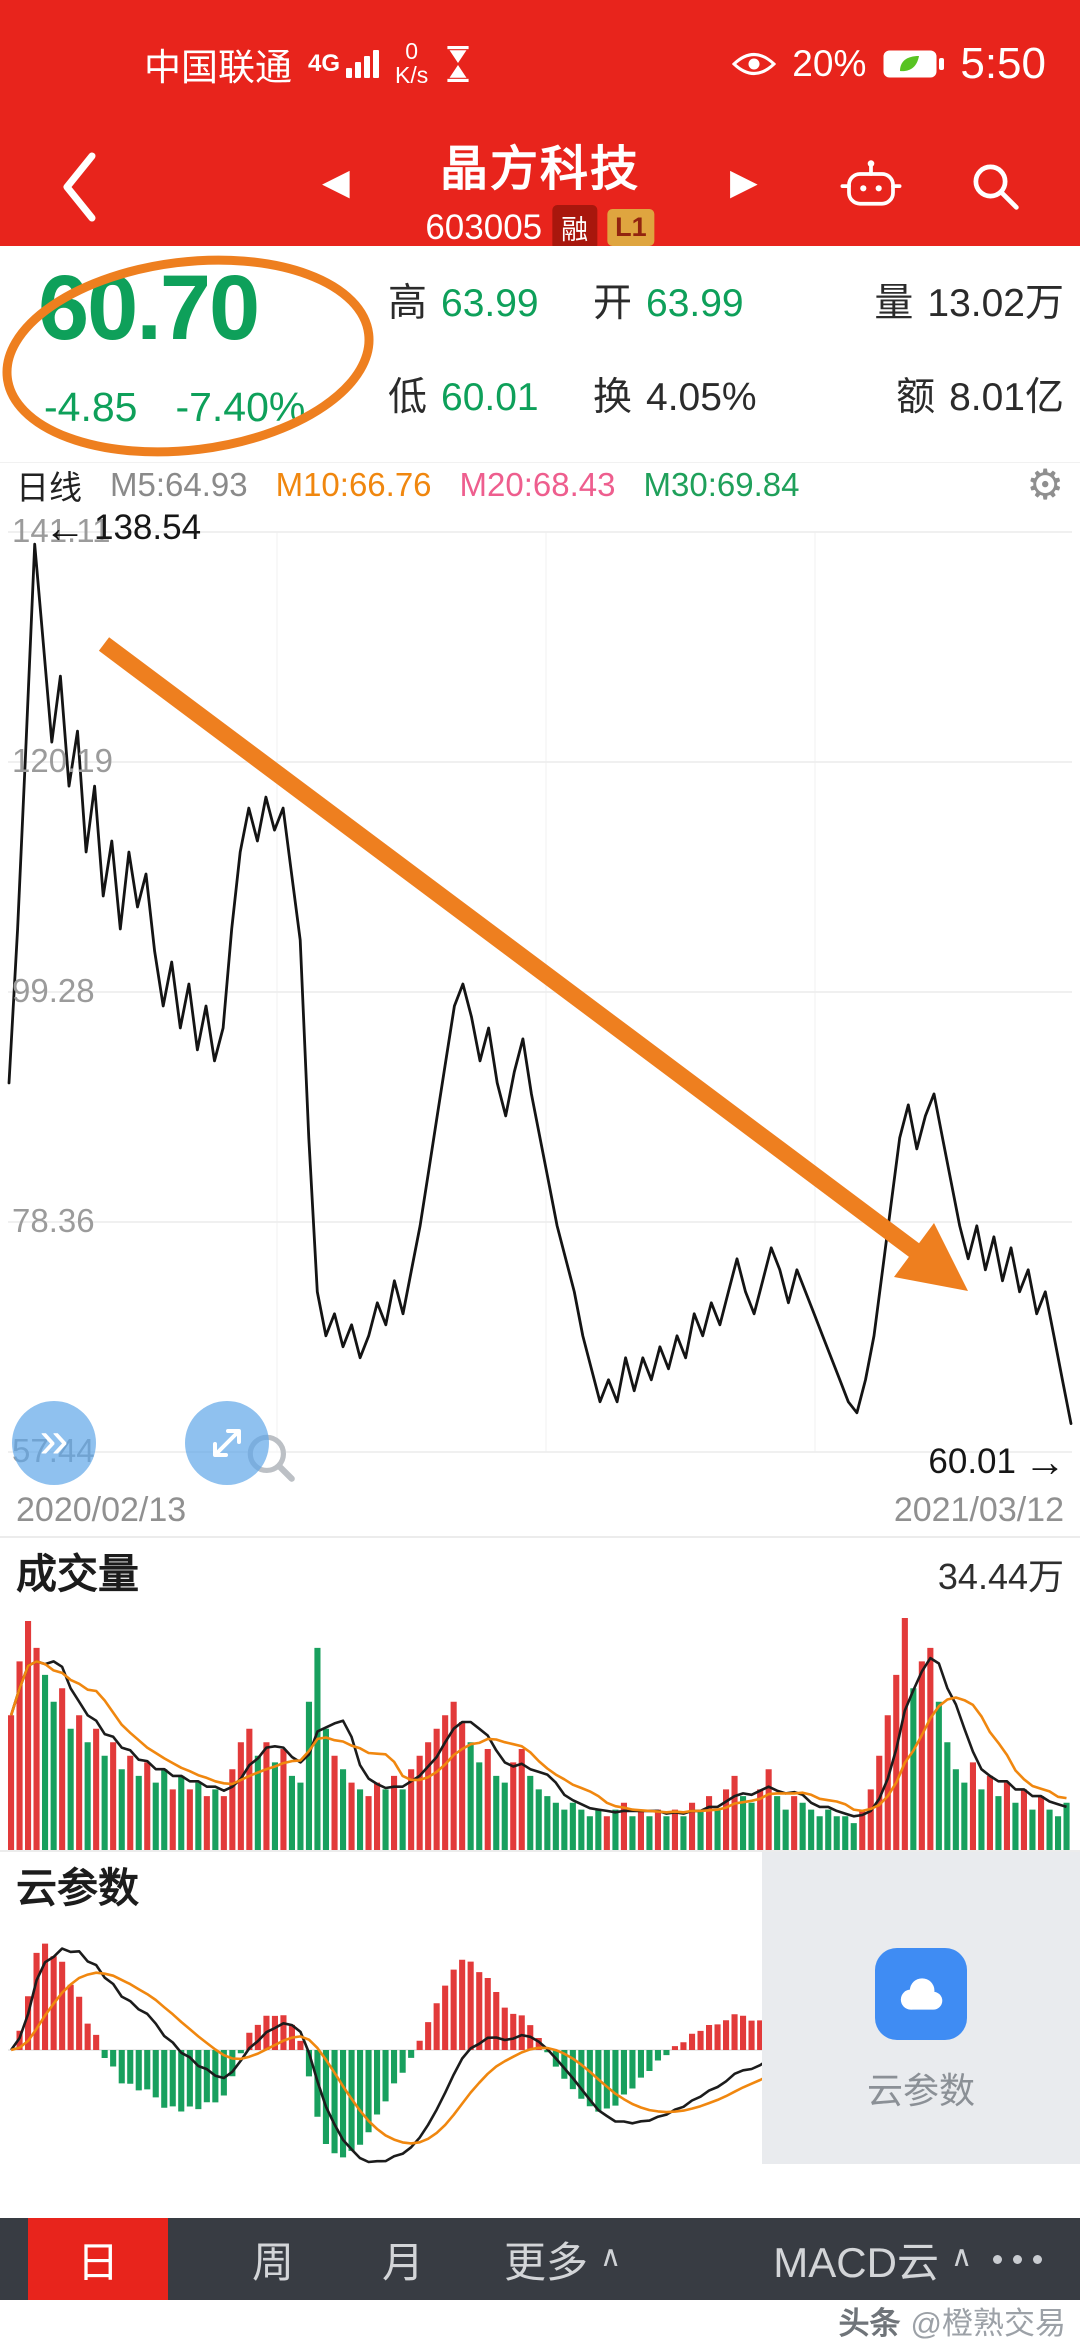 Image resolution: width=1080 pixels, height=2340 pixels. What do you see at coordinates (77, 1888) in the screenshot?
I see `cloud-panel-title: 云参数` at bounding box center [77, 1888].